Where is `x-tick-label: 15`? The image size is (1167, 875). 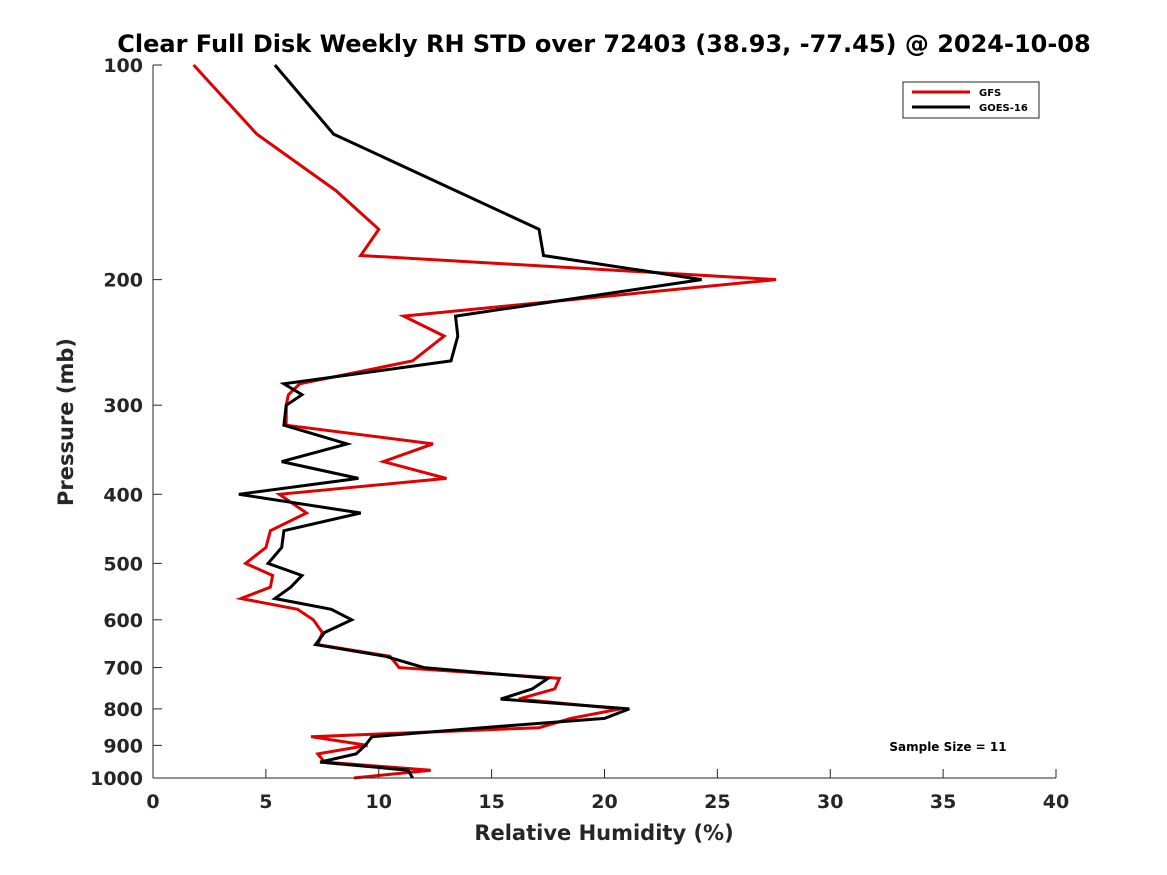
x-tick-label: 15 is located at coordinates (491, 802).